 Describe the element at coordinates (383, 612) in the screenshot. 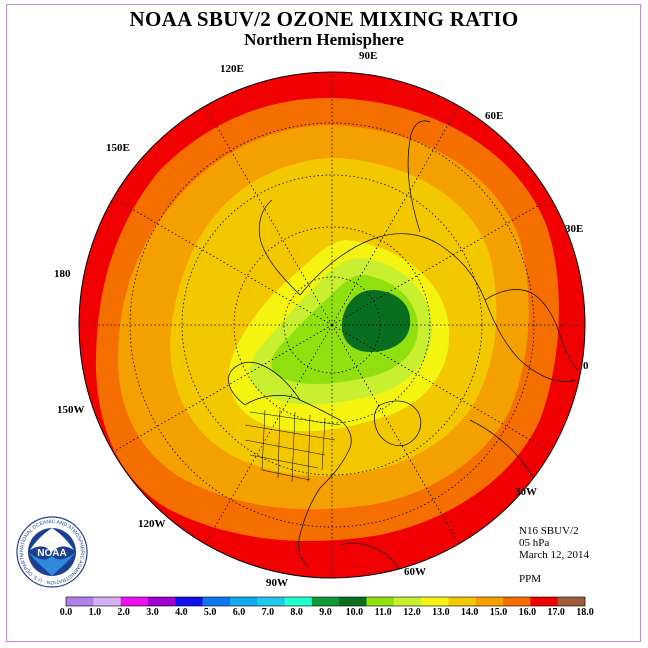

I see `colorbar-tick-label: 11.0` at that location.